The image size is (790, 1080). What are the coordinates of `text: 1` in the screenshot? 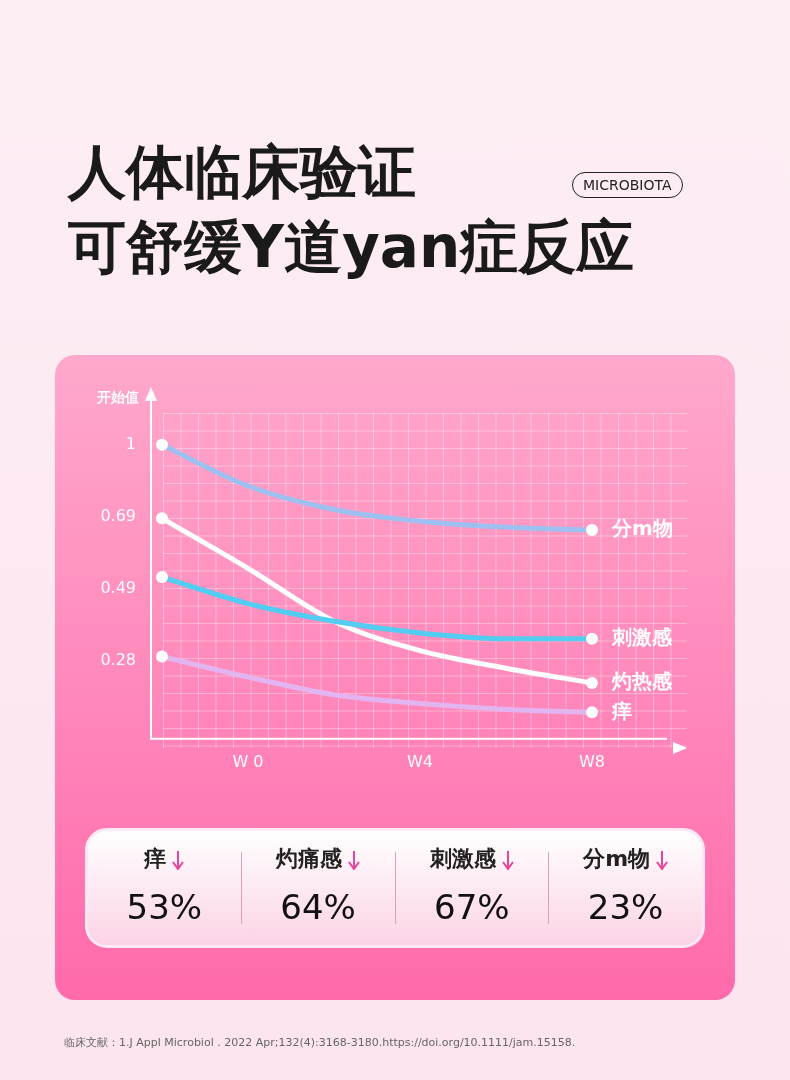 It's located at (130, 443).